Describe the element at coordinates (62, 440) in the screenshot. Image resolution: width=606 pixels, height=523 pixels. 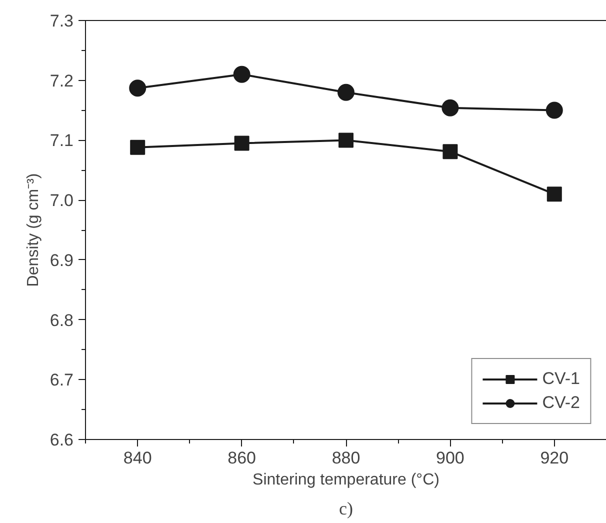
I see `y-tick-label: 6.6` at that location.